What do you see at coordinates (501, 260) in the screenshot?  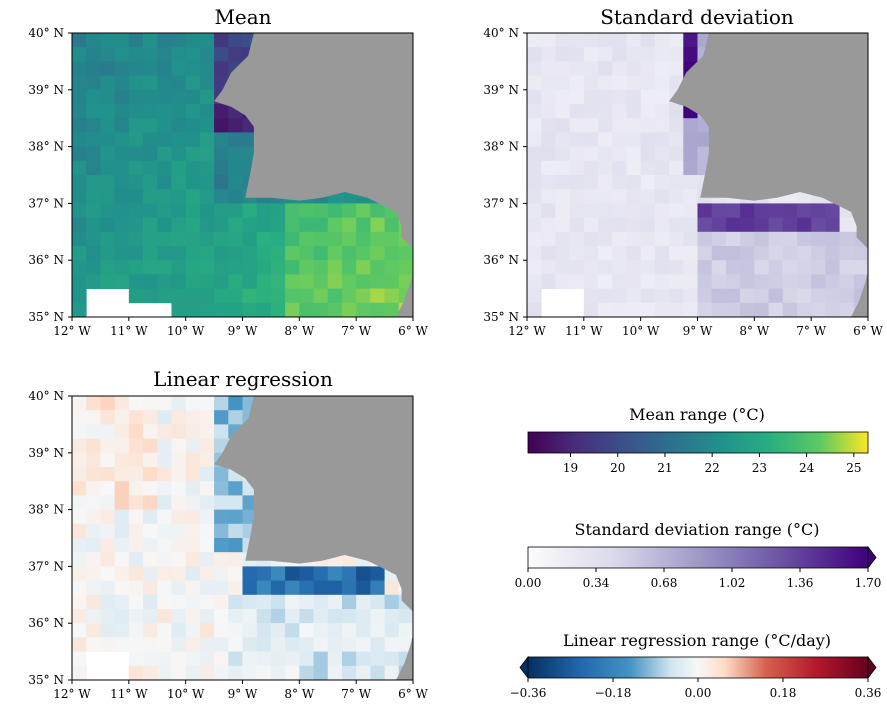 I see `lat-tick-label: 36° N` at bounding box center [501, 260].